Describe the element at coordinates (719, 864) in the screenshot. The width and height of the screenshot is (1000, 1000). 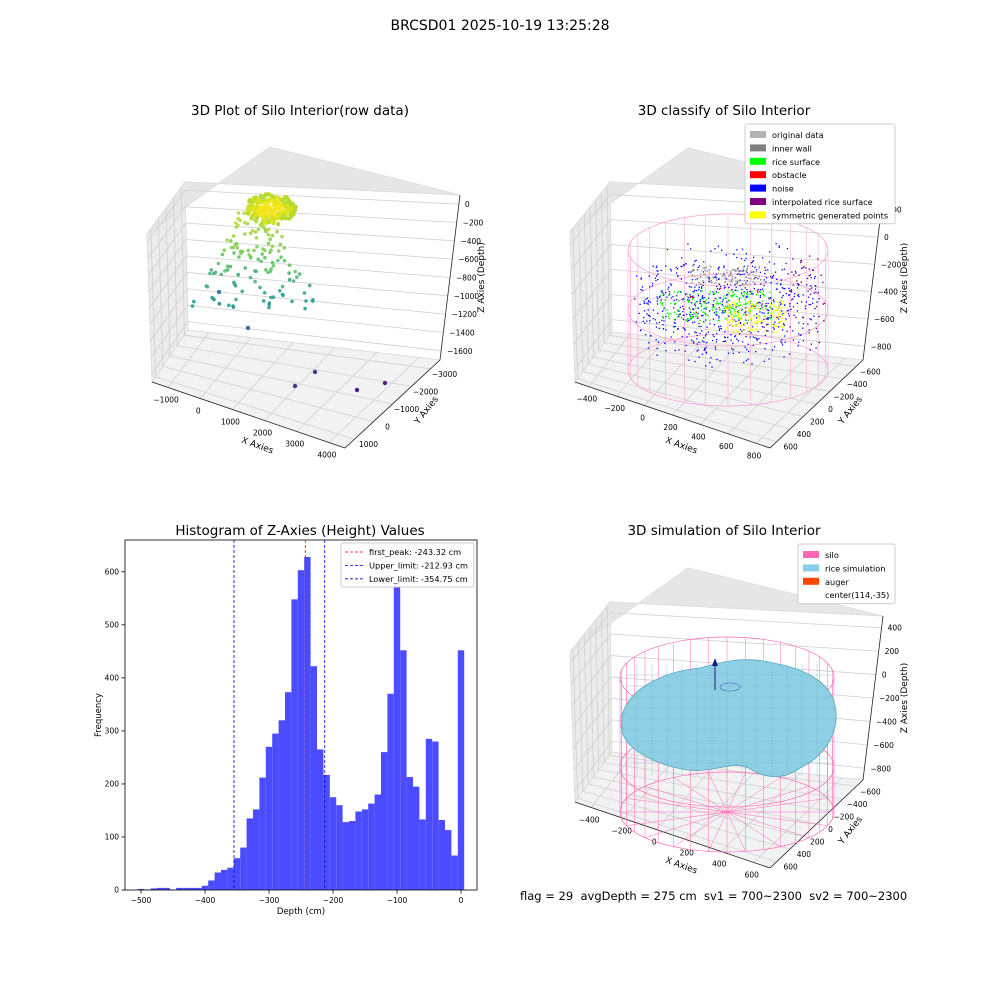
I see `p4-xtick-label: 400` at that location.